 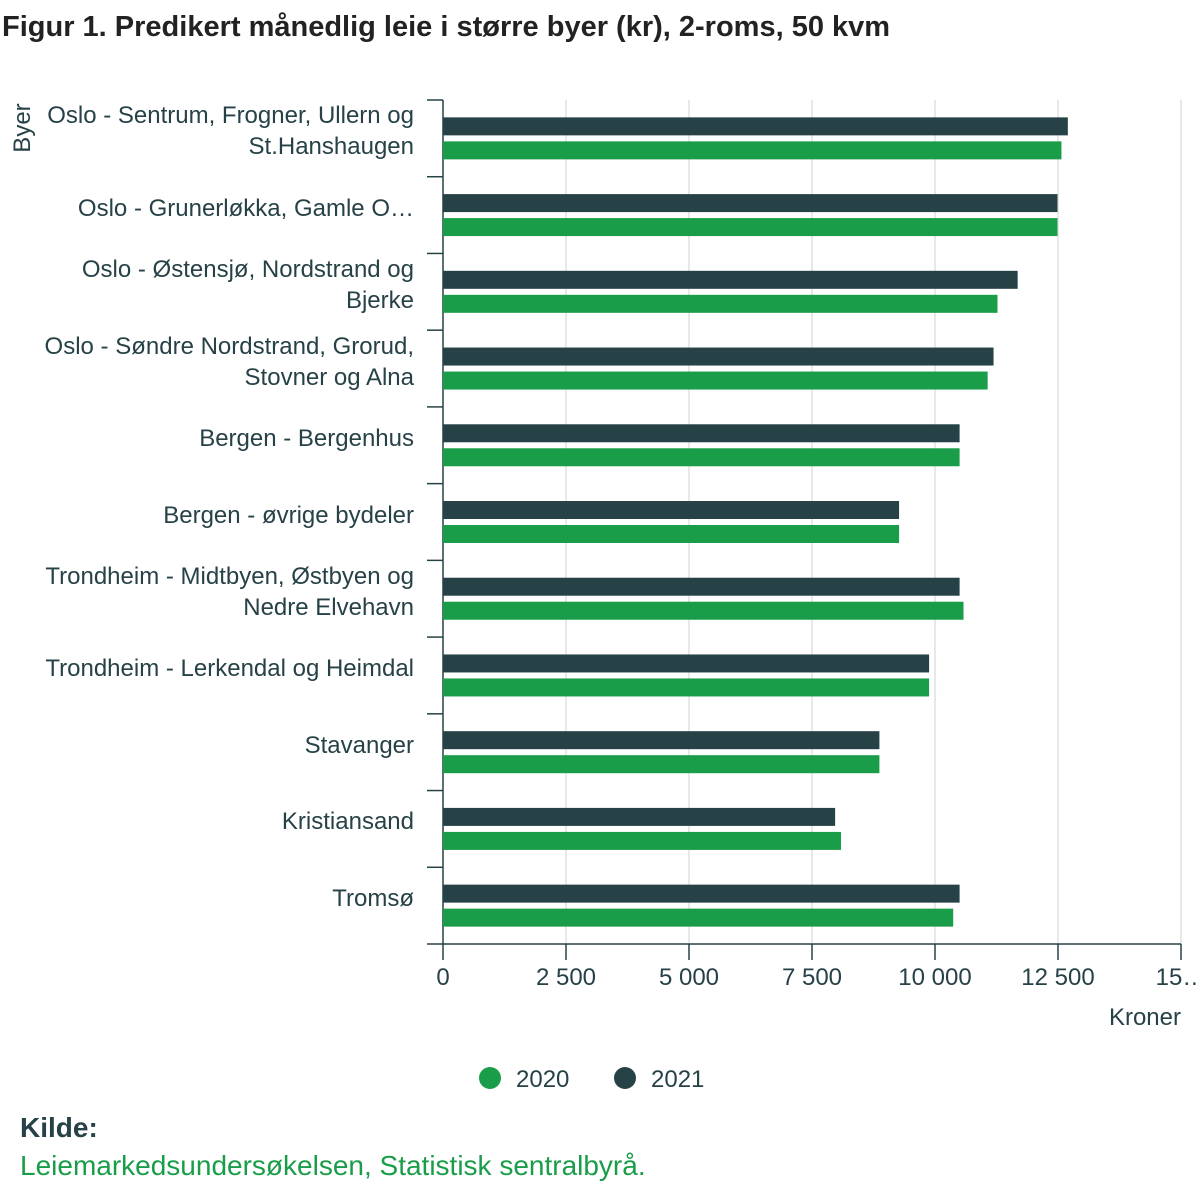 I want to click on y-tick-label: Bergen - Bergenhus, so click(x=306, y=438).